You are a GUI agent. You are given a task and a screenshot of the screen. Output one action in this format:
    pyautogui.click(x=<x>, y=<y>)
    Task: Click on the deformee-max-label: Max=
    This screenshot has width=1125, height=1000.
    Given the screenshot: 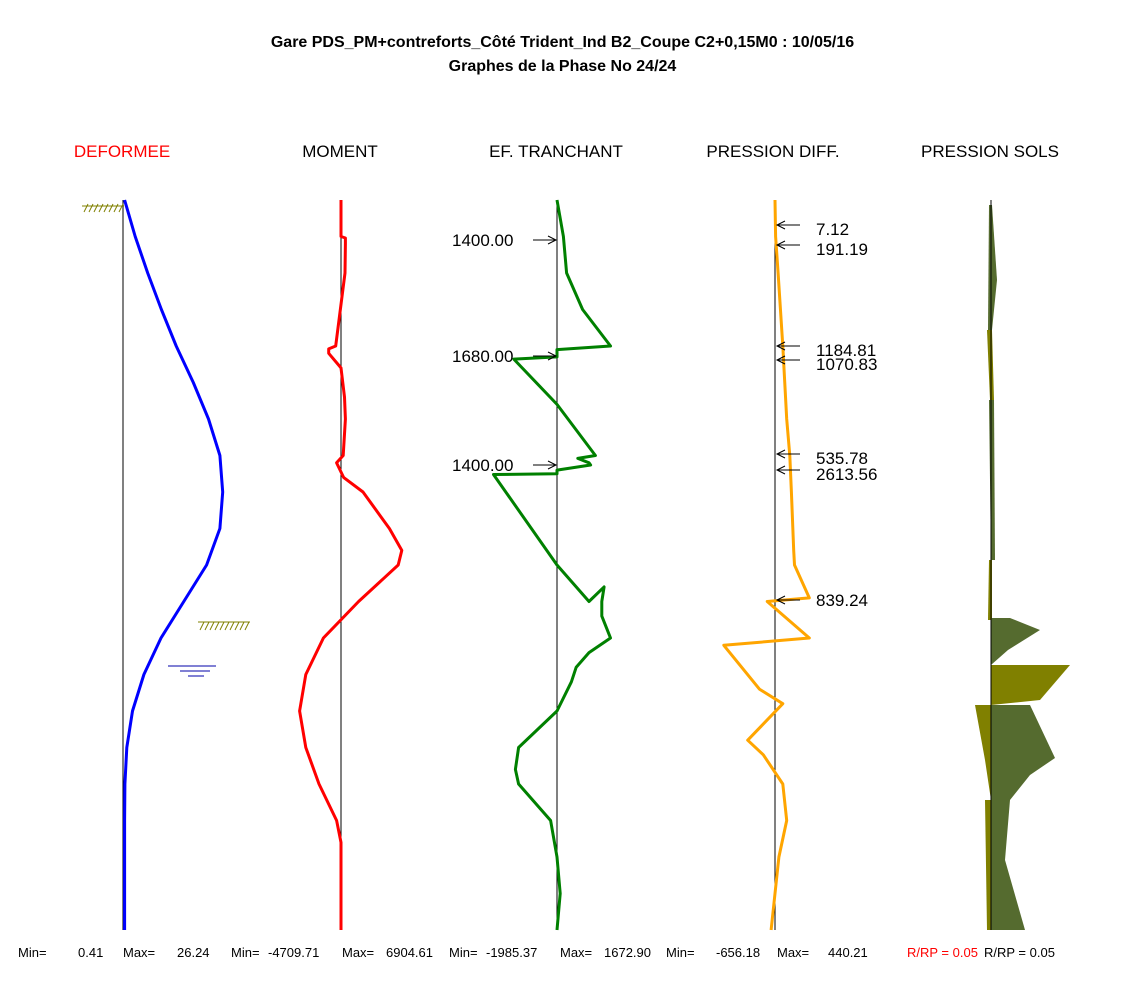 What is the action you would take?
    pyautogui.click(x=139, y=952)
    